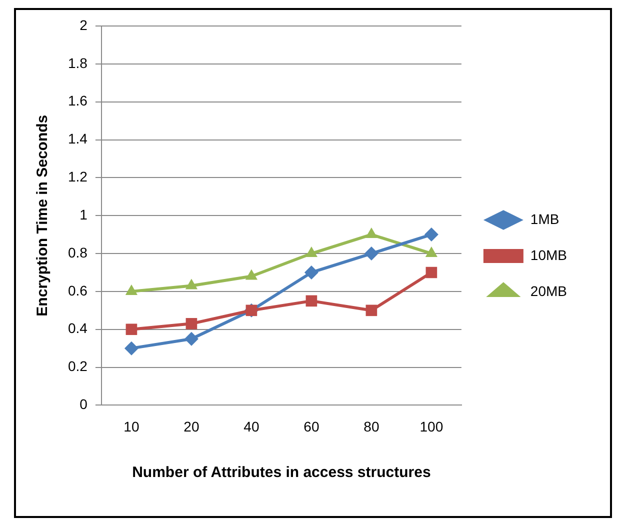 The width and height of the screenshot is (617, 526). Describe the element at coordinates (84, 404) in the screenshot. I see `y-tick-label: 0` at that location.